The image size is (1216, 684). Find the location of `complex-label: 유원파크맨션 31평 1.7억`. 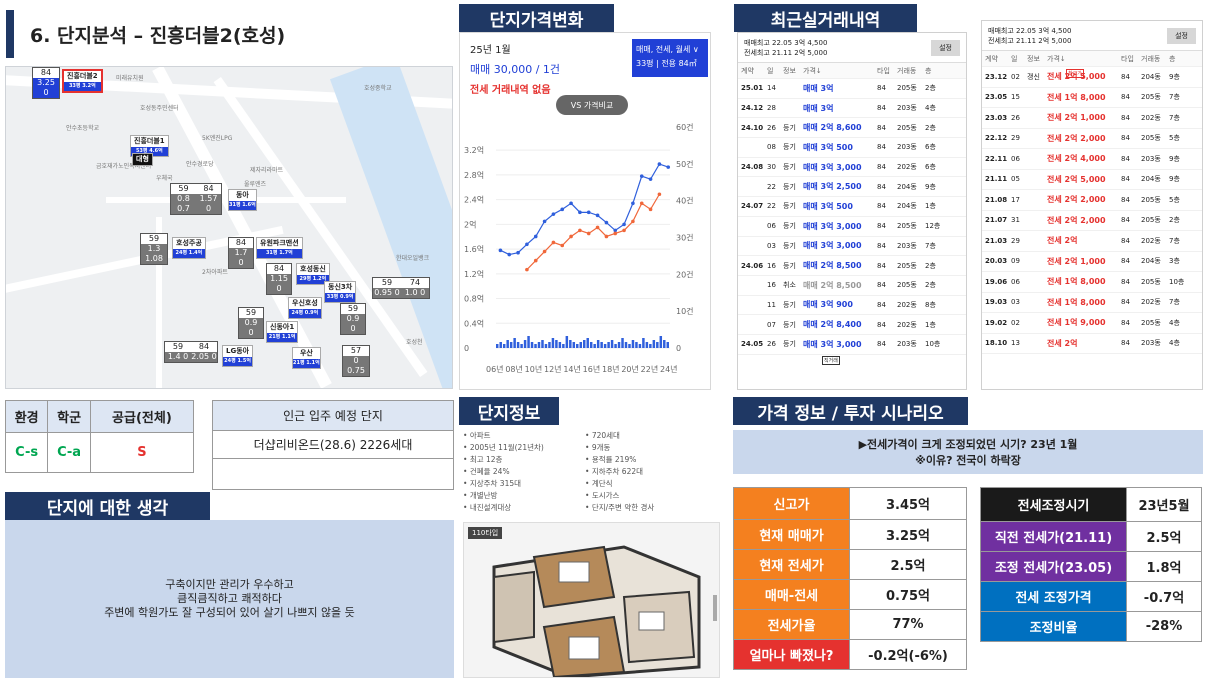

complex-label: 유원파크맨션 31평 1.7억 is located at coordinates (279, 248).